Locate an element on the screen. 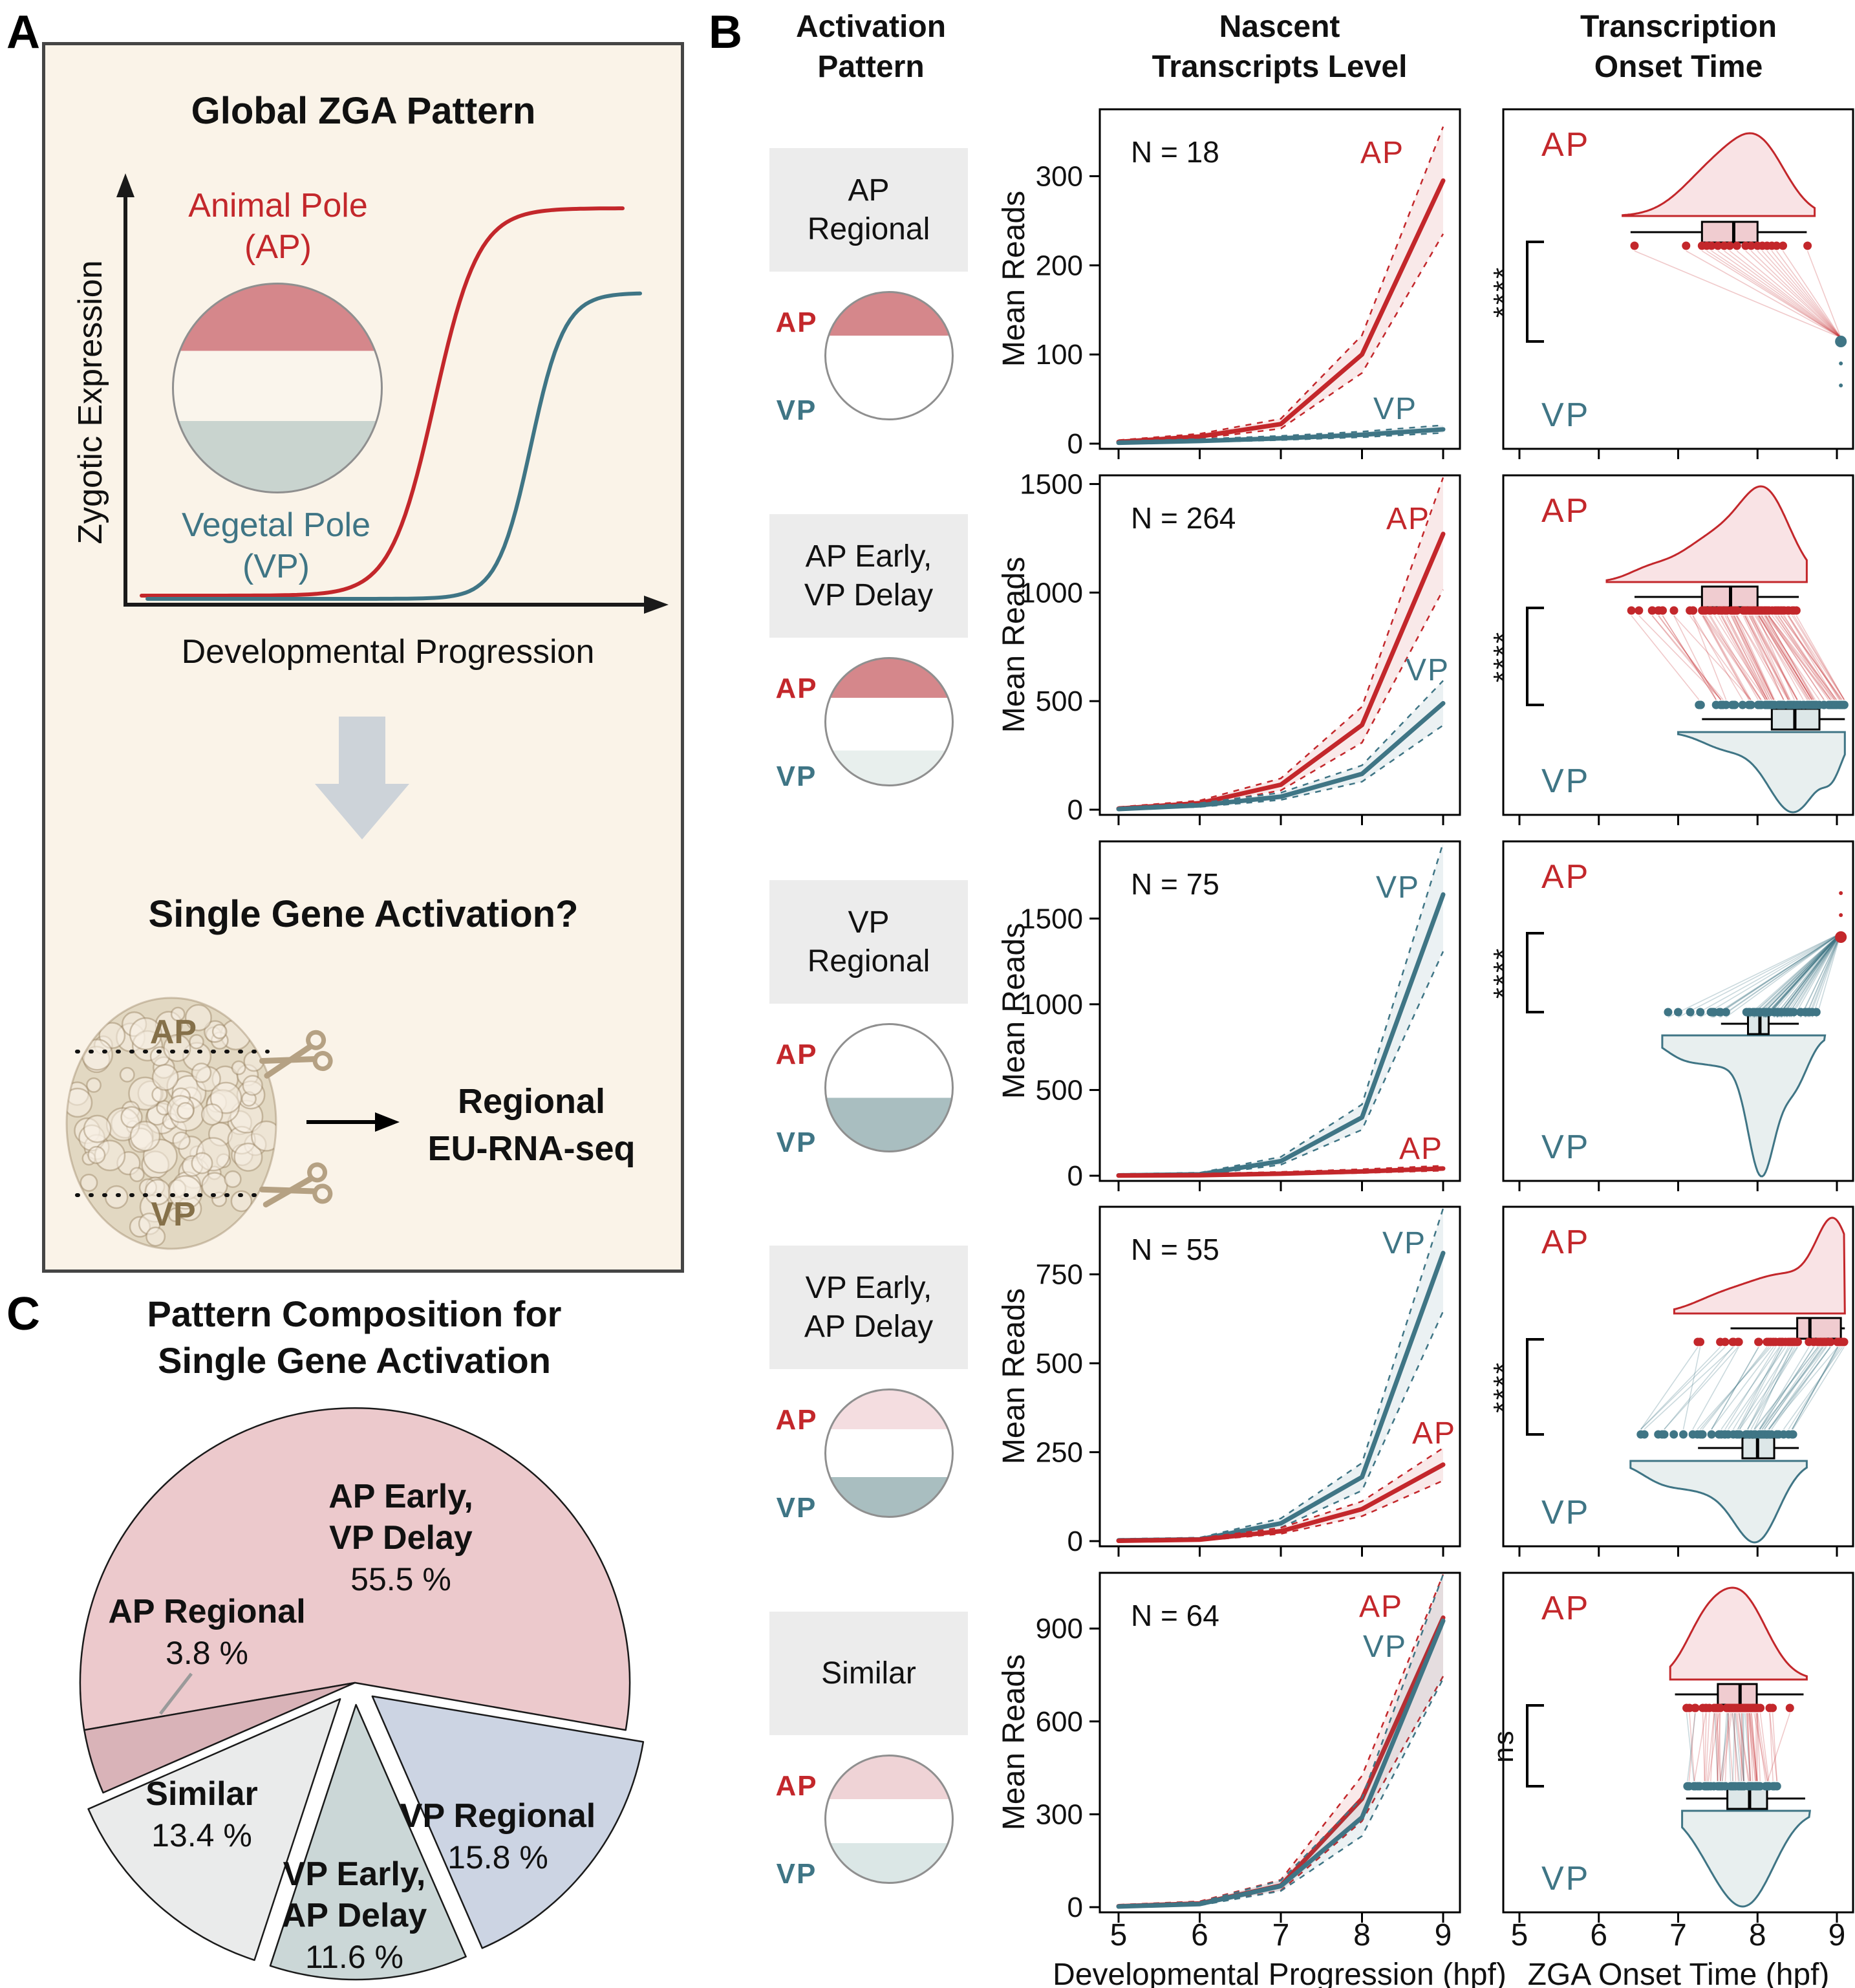 This screenshot has height=1988, width=1855. svg-text: 250 is located at coordinates (1059, 1453).